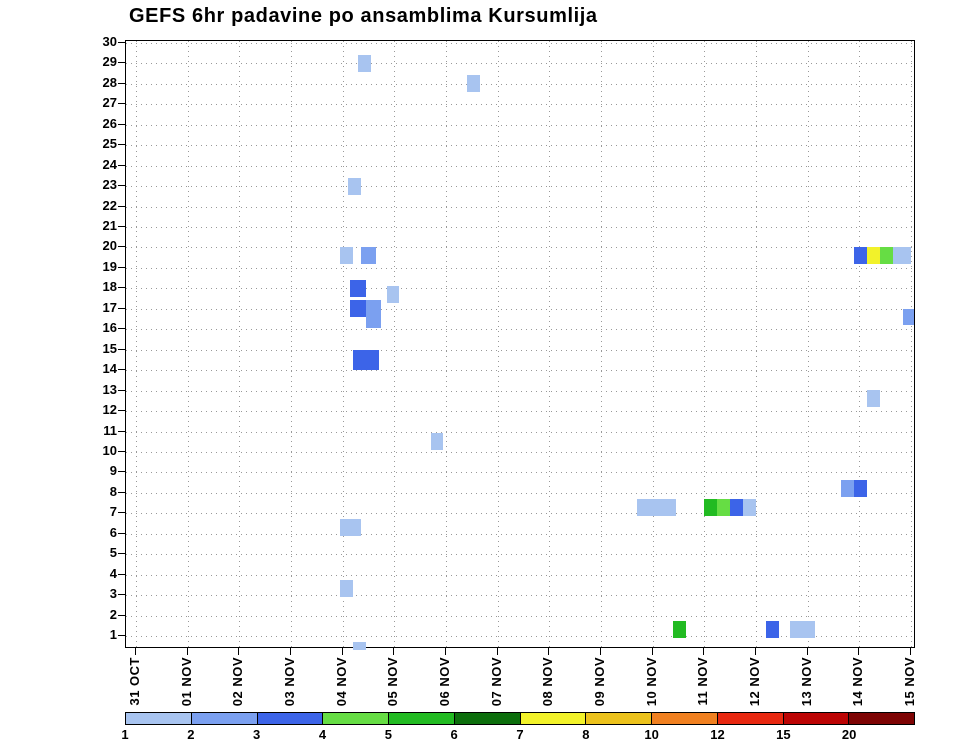 Image resolution: width=960 pixels, height=742 pixels. Describe the element at coordinates (858, 682) in the screenshot. I see `x-tick-label: 14 NOV` at that location.